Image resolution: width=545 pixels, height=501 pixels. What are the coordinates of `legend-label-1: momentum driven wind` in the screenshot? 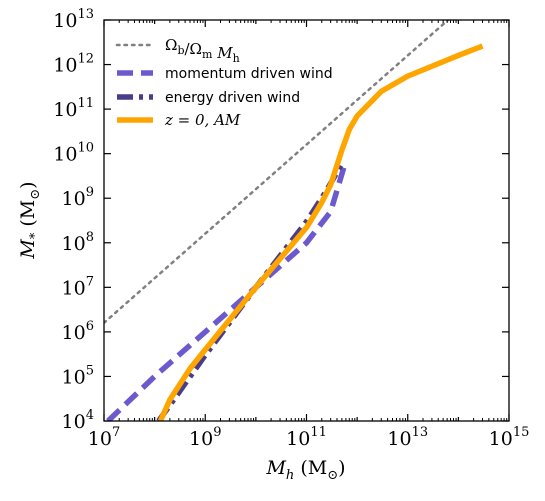 It's located at (249, 74).